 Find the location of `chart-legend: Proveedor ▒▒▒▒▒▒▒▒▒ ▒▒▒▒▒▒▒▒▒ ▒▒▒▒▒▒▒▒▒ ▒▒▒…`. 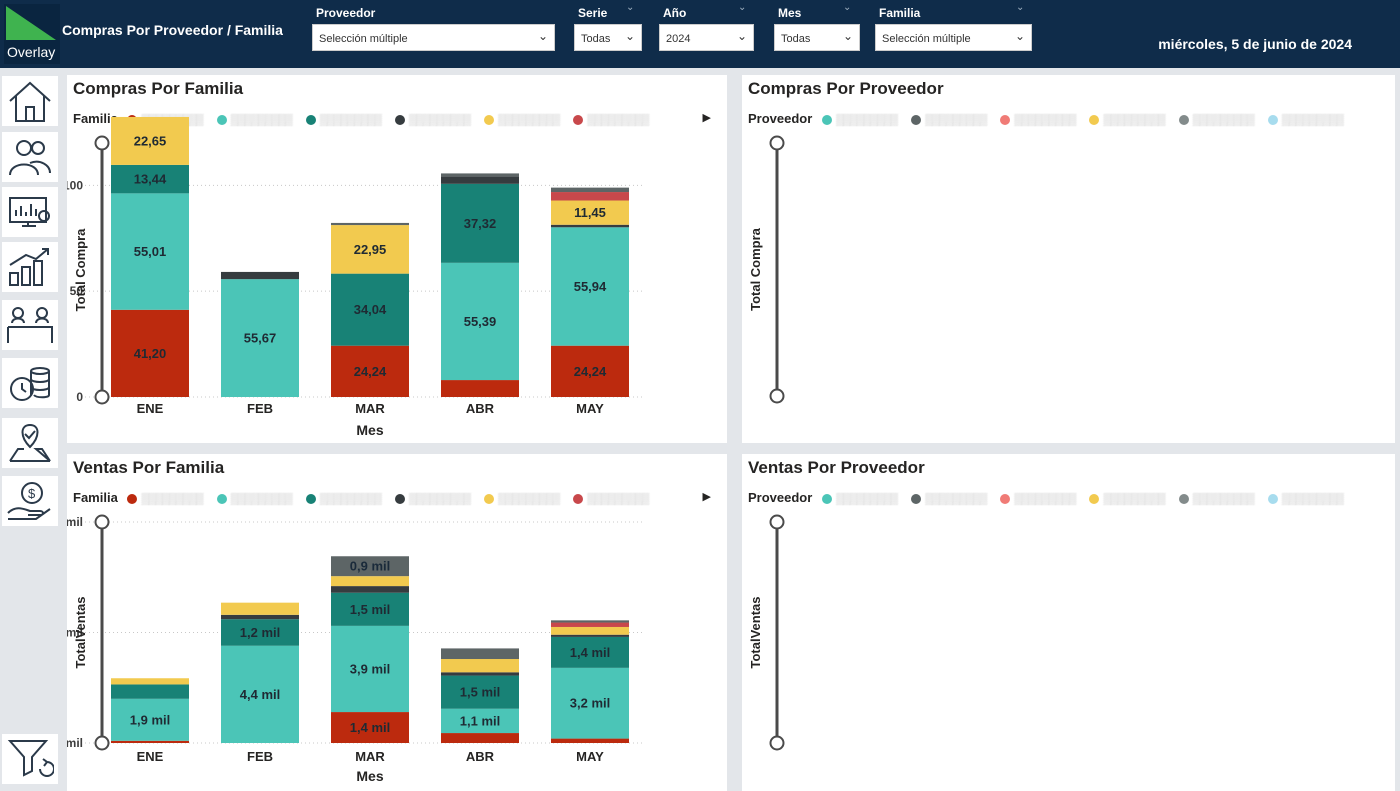

chart-legend: Proveedor ▒▒▒▒▒▒▒▒▒ ▒▒▒▒▒▒▒▒▒ ▒▒▒▒▒▒▒▒▒ ▒▒▒… is located at coordinates (1052, 120).